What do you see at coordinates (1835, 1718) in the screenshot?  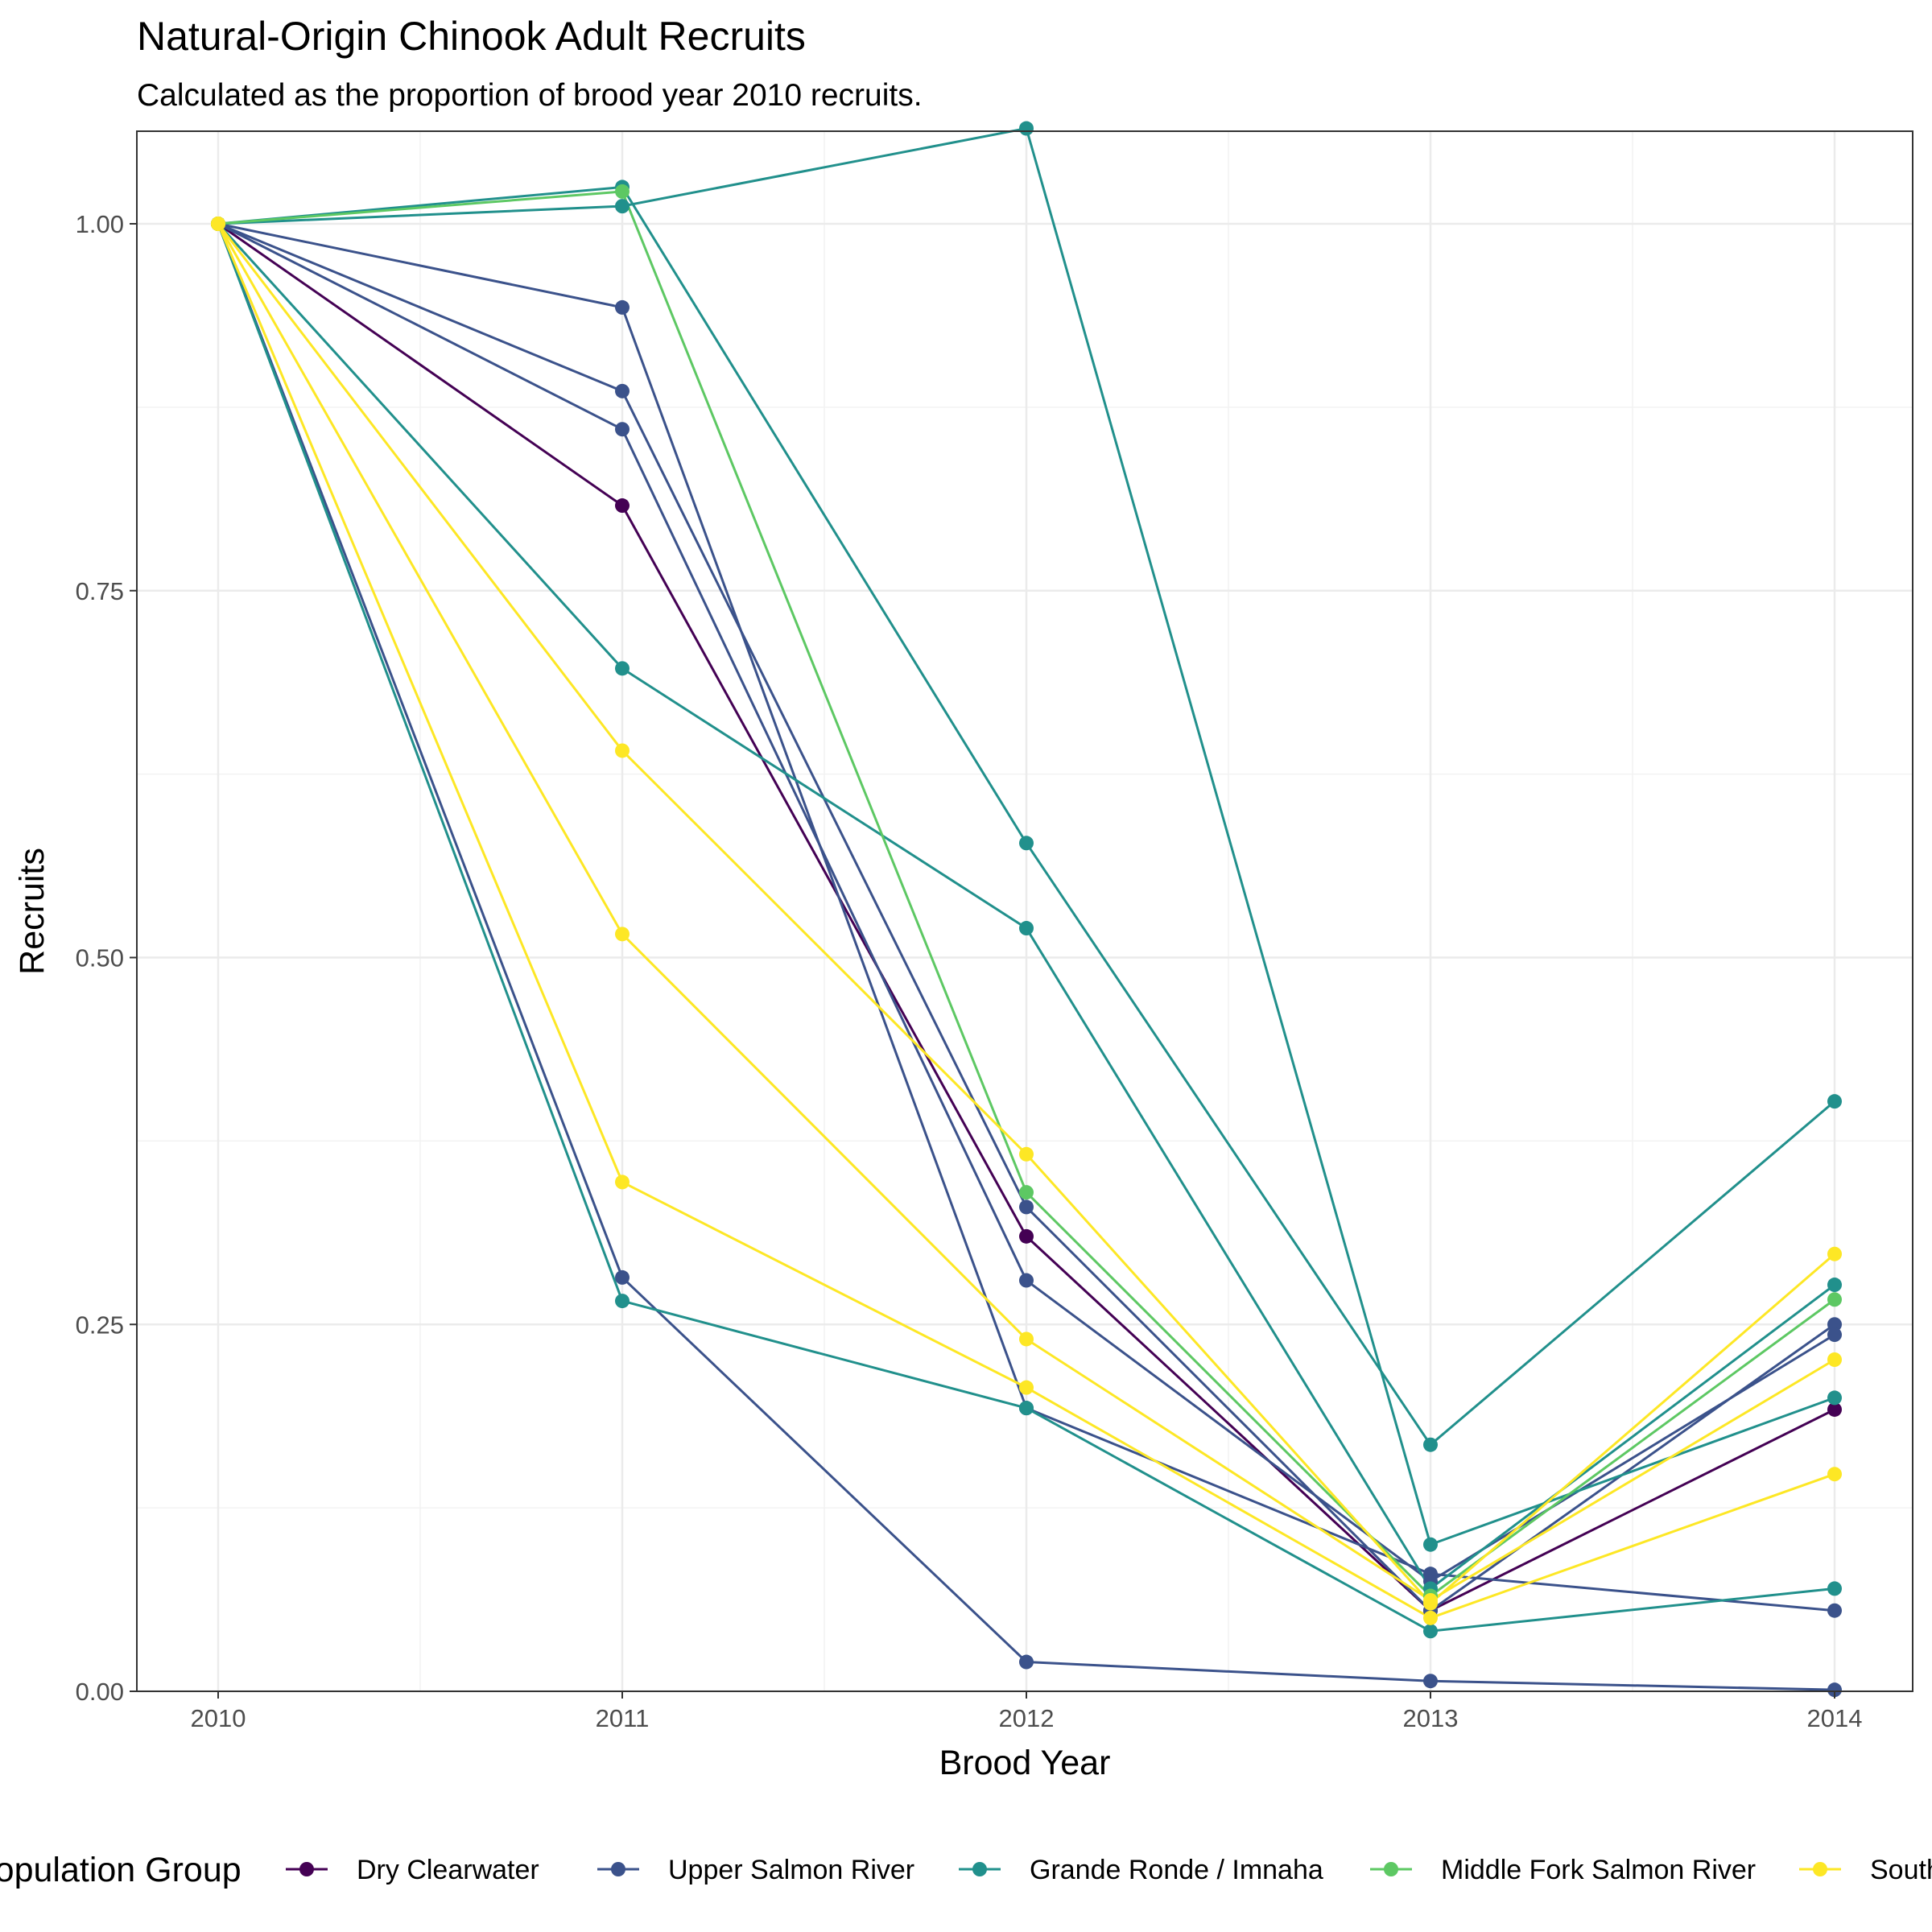 I see `x-tick-label: 2014` at bounding box center [1835, 1718].